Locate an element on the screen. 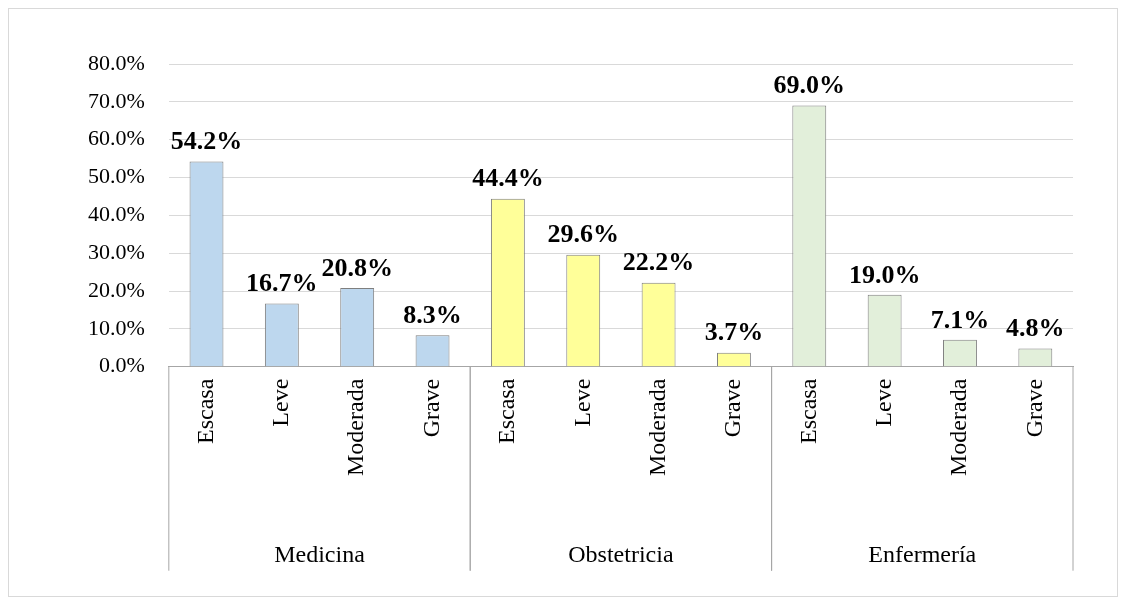 This screenshot has width=1126, height=605. y-tick-label: 30.0% is located at coordinates (116, 251).